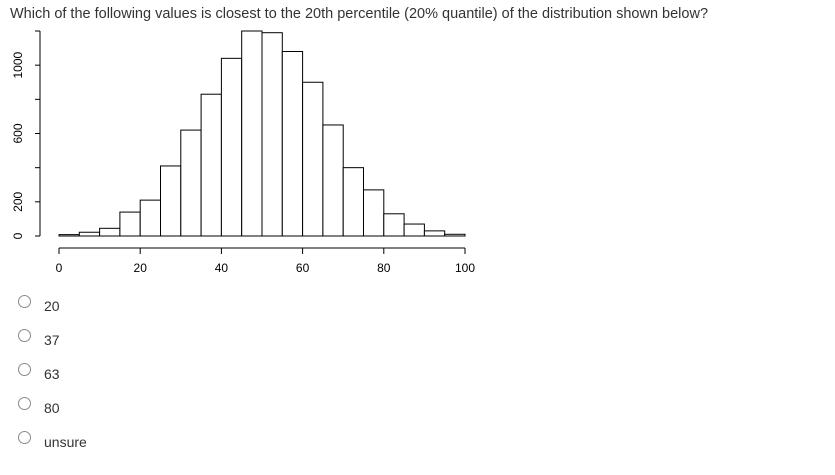 The width and height of the screenshot is (835, 475). What do you see at coordinates (52, 306) in the screenshot?
I see `option-label: 20` at bounding box center [52, 306].